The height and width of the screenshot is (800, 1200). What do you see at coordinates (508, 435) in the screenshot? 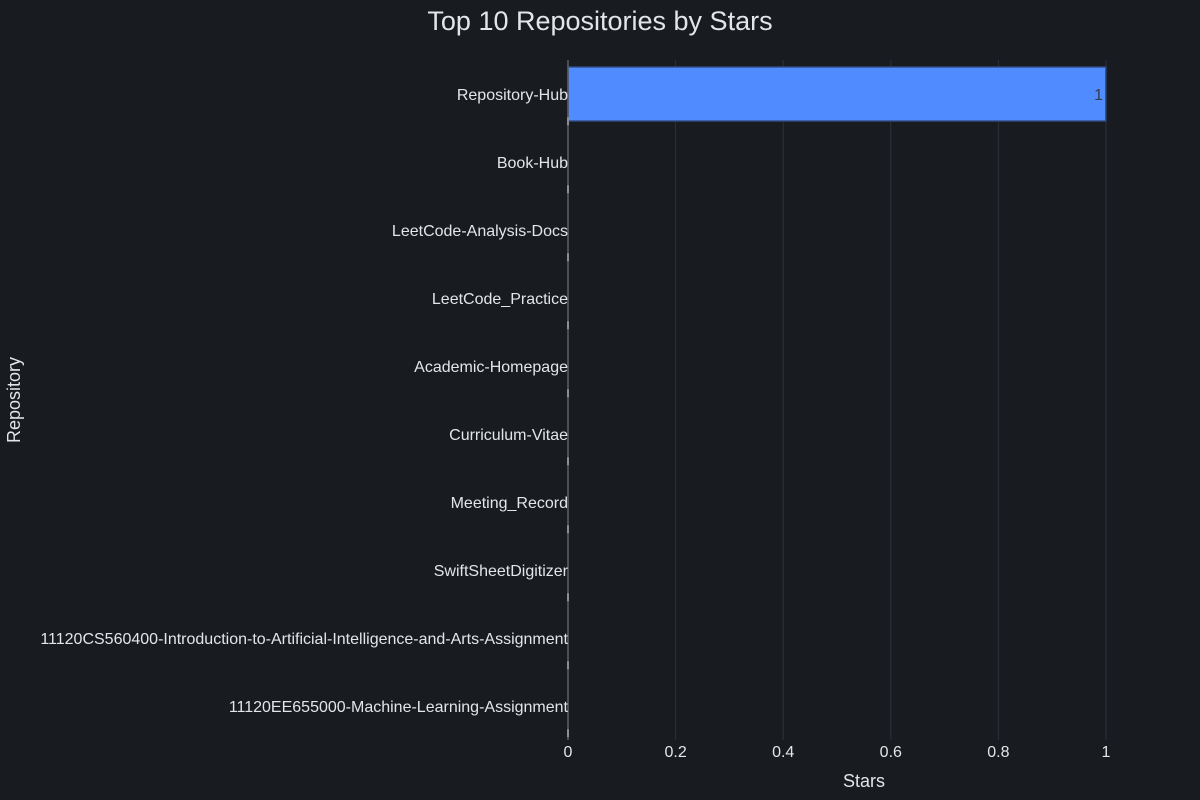
I see `y-tick-label: Curriculum-Vitae` at bounding box center [508, 435].